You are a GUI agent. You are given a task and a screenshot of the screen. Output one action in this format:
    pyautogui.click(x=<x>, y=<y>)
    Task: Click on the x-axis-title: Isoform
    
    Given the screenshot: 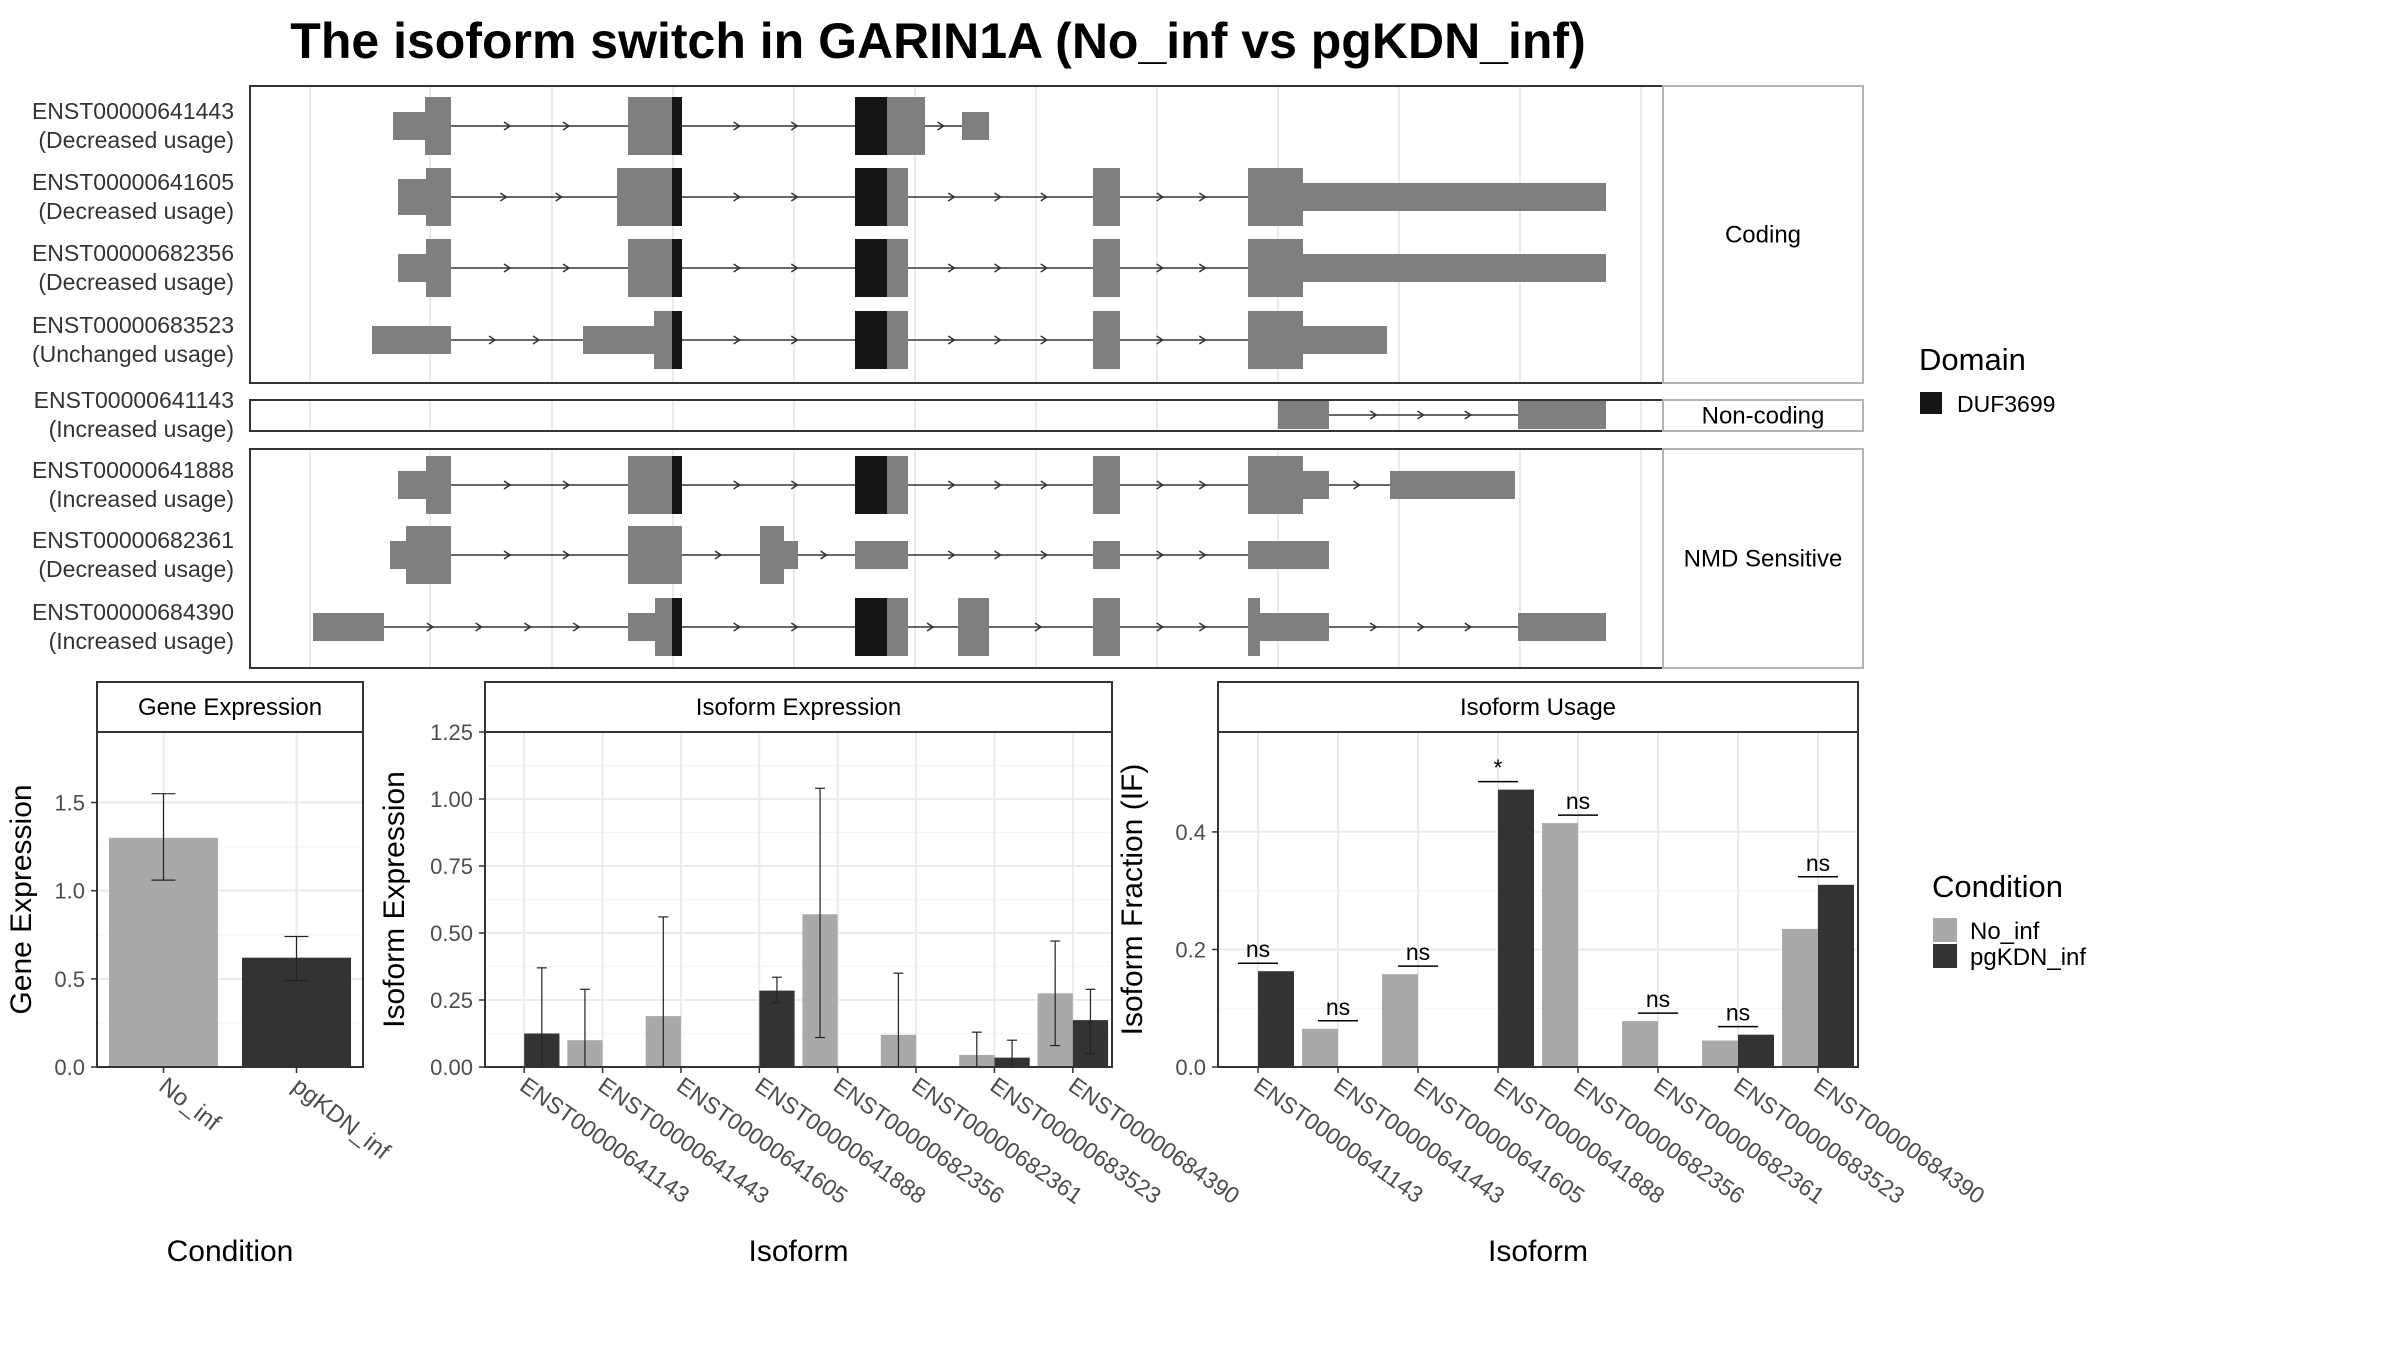 What is the action you would take?
    pyautogui.click(x=798, y=1251)
    